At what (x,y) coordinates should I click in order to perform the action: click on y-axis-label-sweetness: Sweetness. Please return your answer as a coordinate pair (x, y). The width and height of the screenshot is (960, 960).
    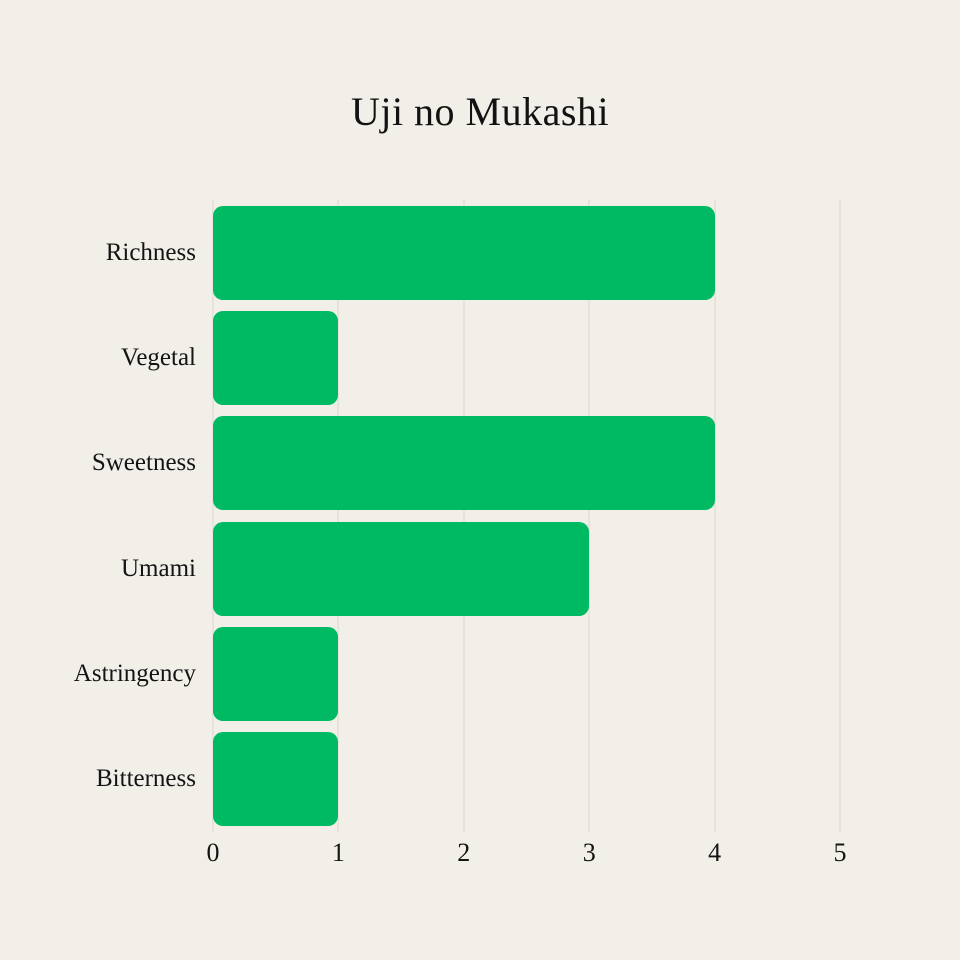
    Looking at the image, I should click on (143, 463).